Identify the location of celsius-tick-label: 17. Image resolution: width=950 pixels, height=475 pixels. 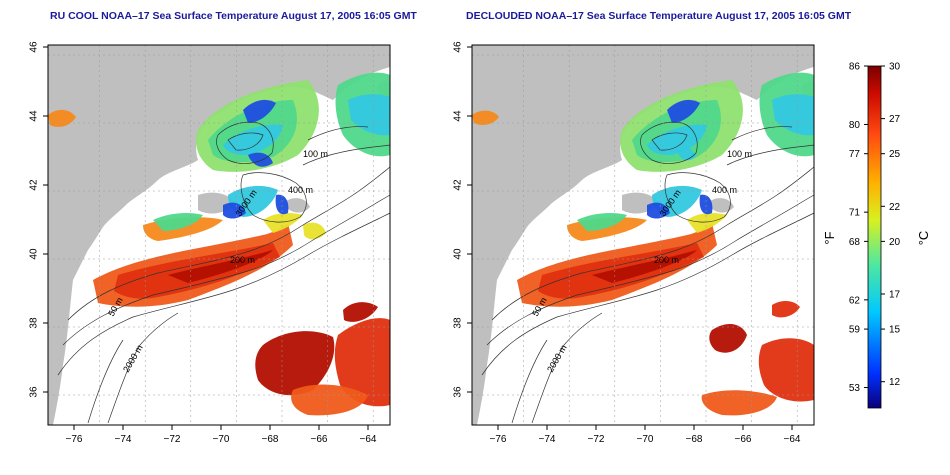
(895, 295).